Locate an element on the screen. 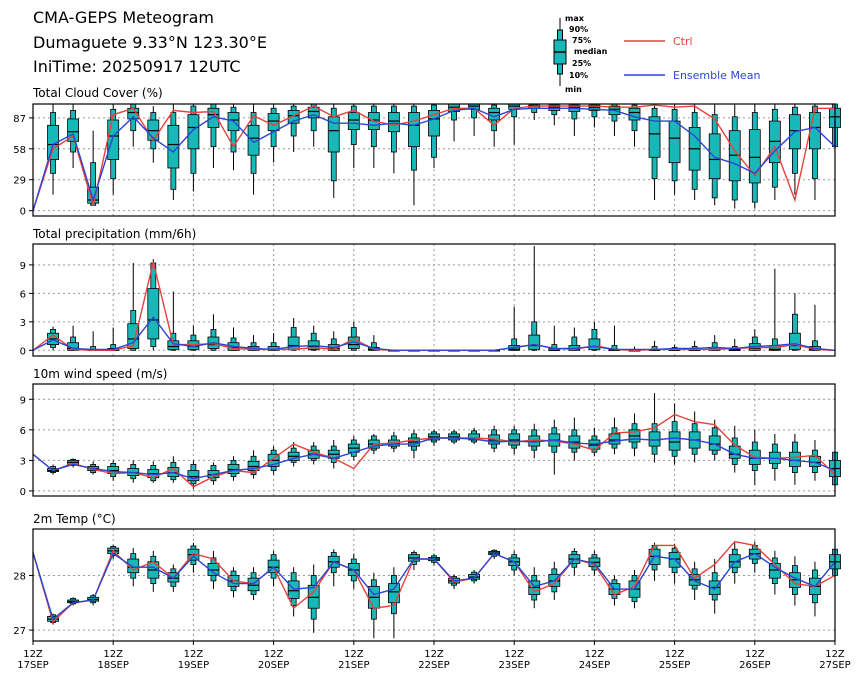 This screenshot has height=680, width=860. chart-title: CMA-GEPS Meteogram is located at coordinates (123, 17).